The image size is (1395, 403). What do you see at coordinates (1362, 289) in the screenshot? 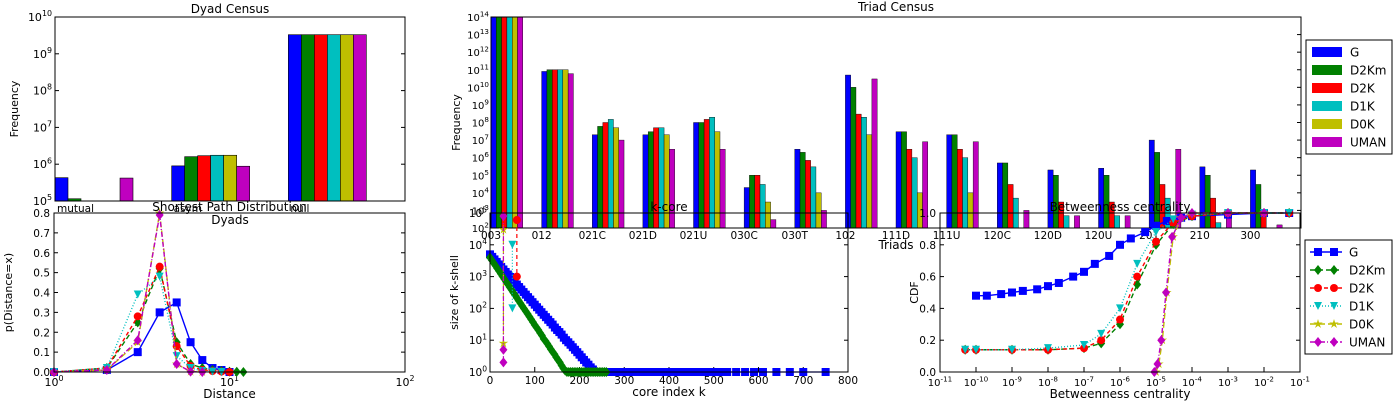
I see `legend-label-D2K: D2K` at bounding box center [1362, 289].